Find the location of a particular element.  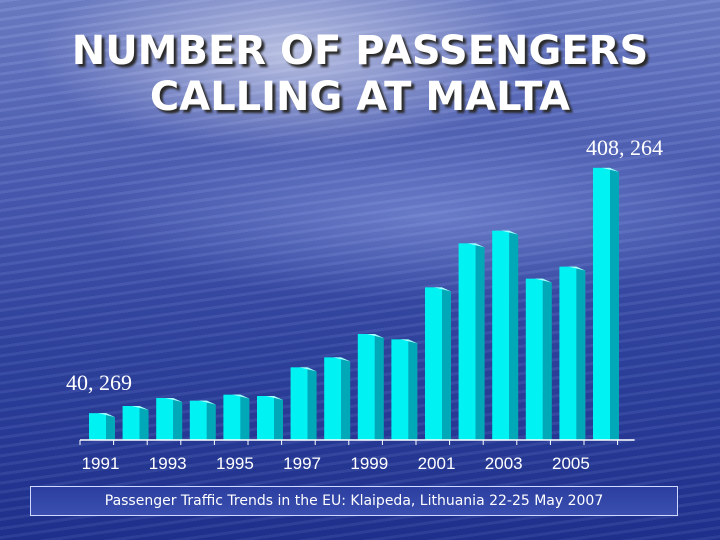

bar-front-2004 is located at coordinates (534, 359).